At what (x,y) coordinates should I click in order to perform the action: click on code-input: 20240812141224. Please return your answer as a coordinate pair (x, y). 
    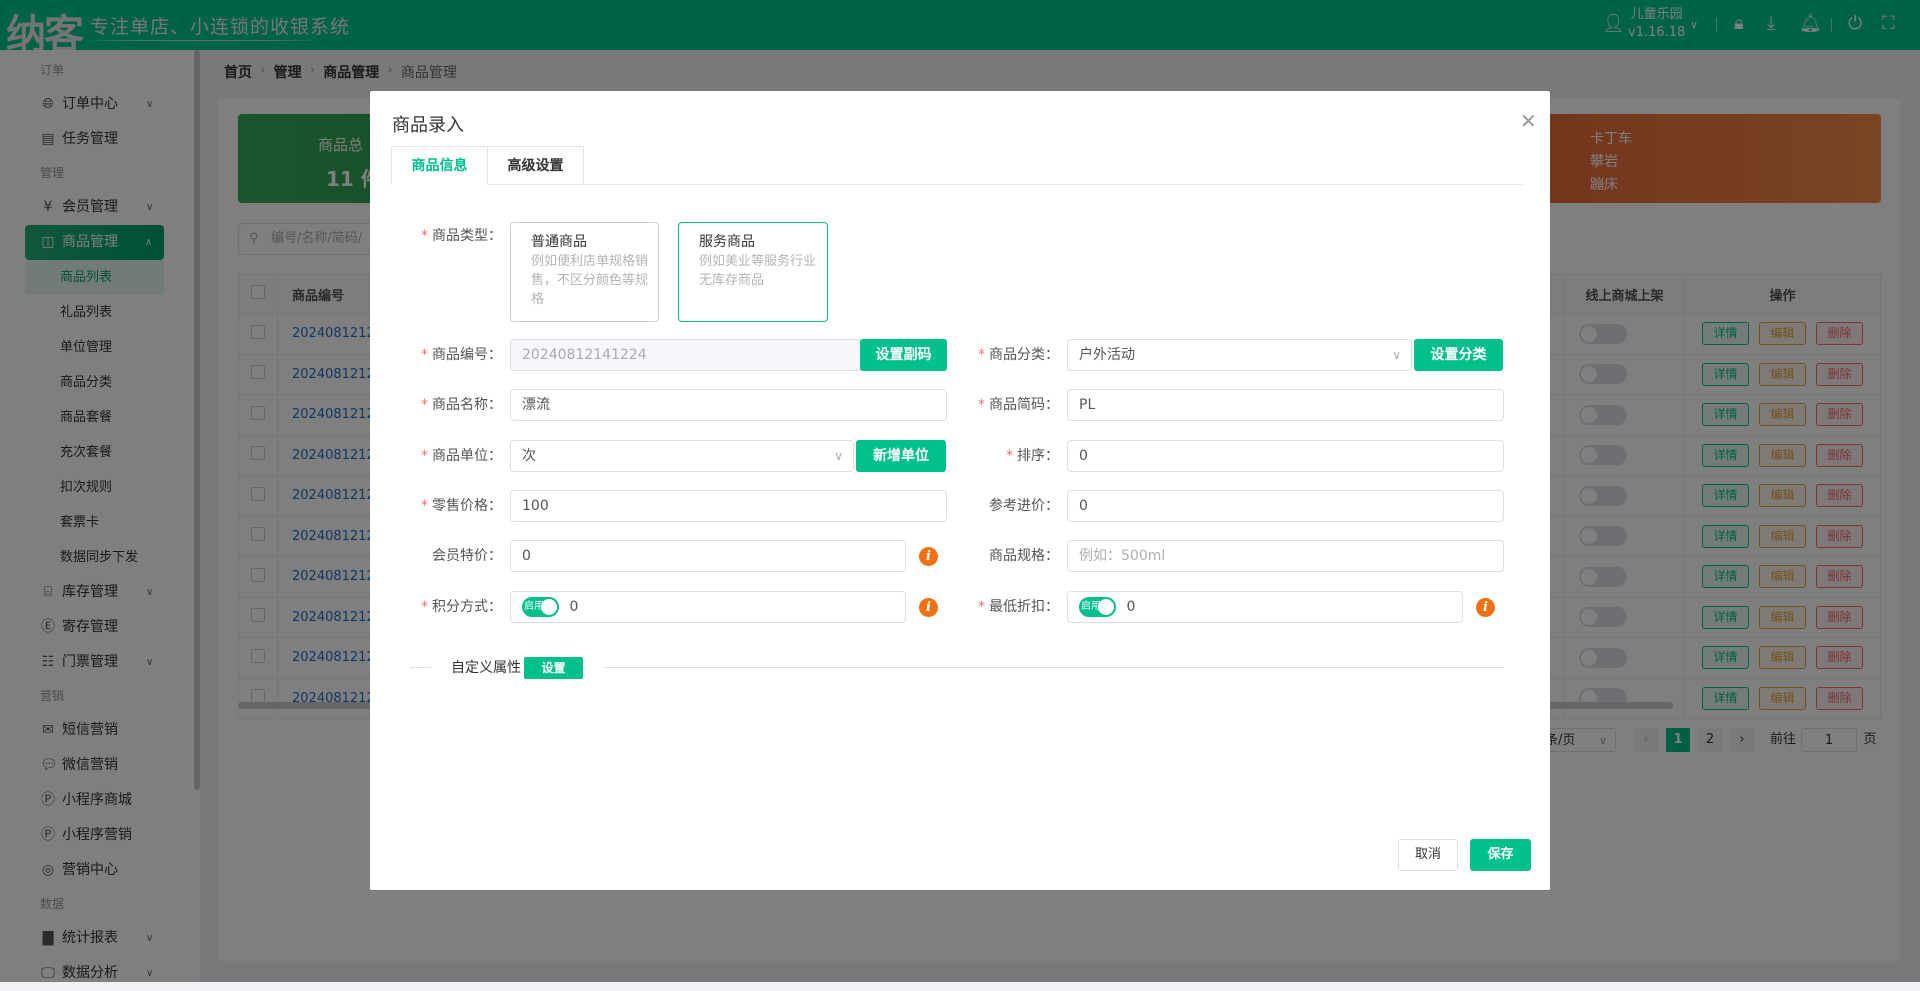
    Looking at the image, I should click on (686, 355).